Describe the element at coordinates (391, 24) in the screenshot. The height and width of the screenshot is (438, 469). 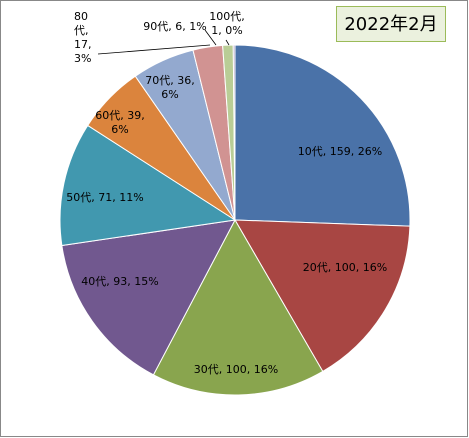
I see `chart-title: 2022年2月` at that location.